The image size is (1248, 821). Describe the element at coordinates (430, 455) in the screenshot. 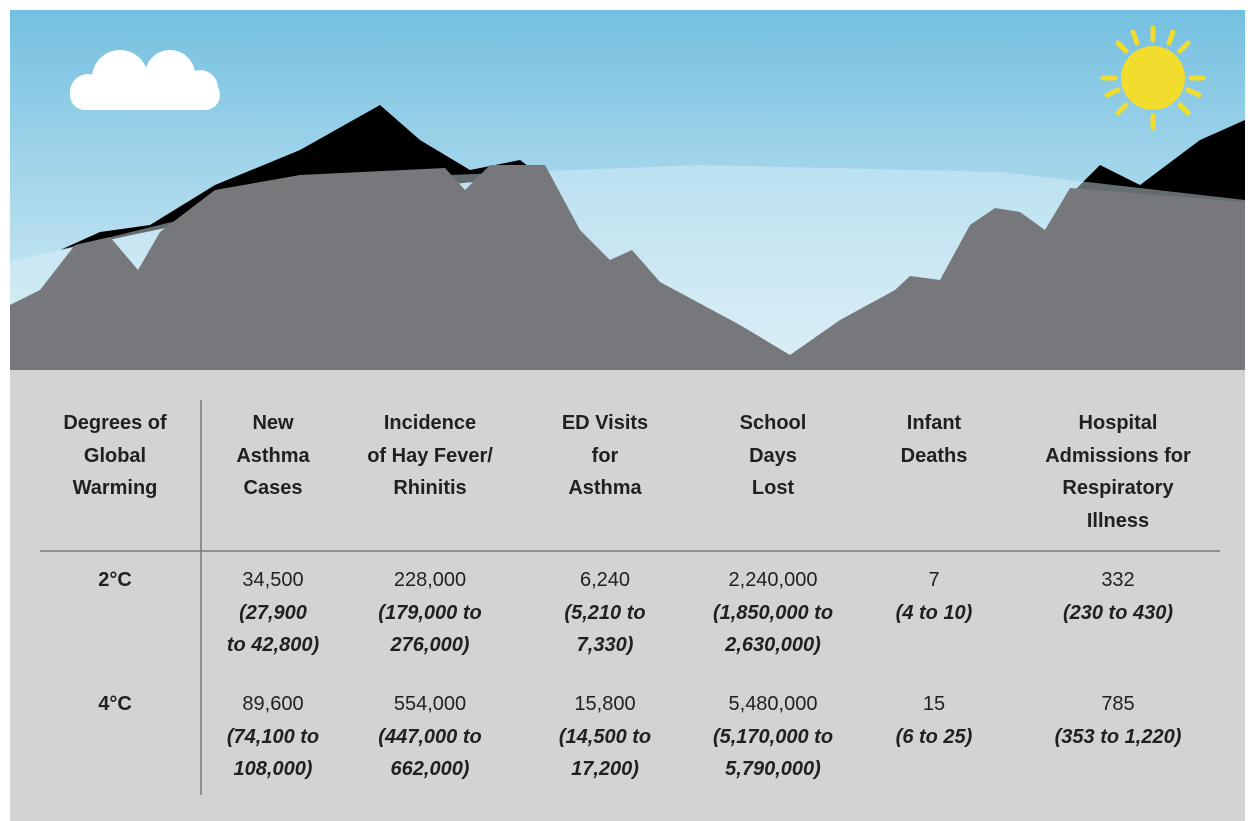

I see `column-header: of Hay Fever/` at that location.